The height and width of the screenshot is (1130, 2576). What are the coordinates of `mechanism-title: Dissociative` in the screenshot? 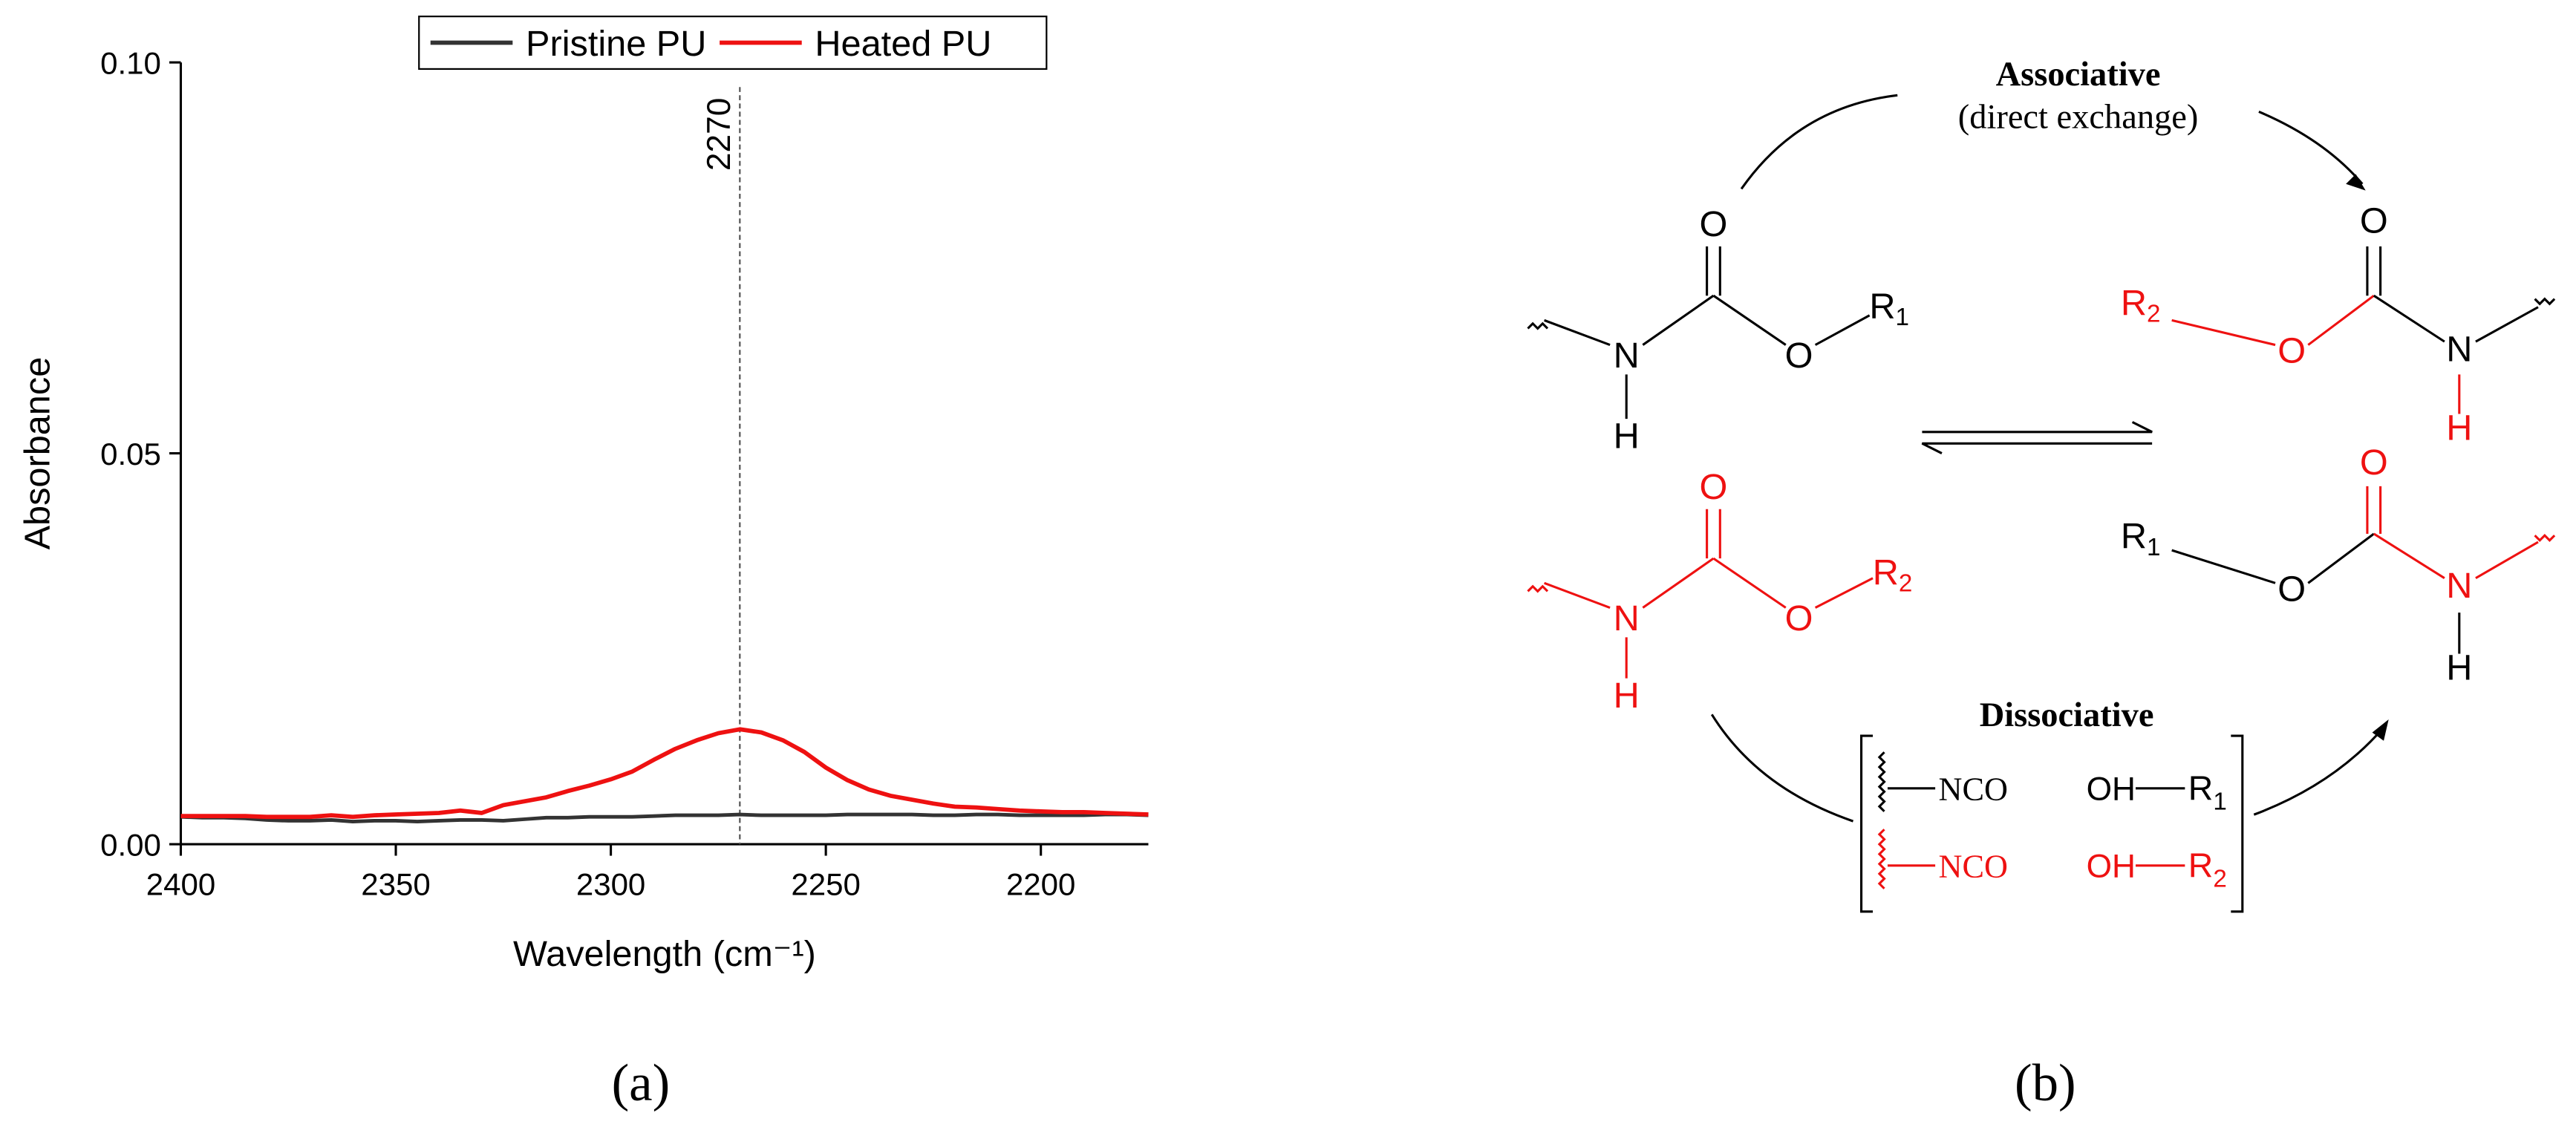 It's located at (2067, 715).